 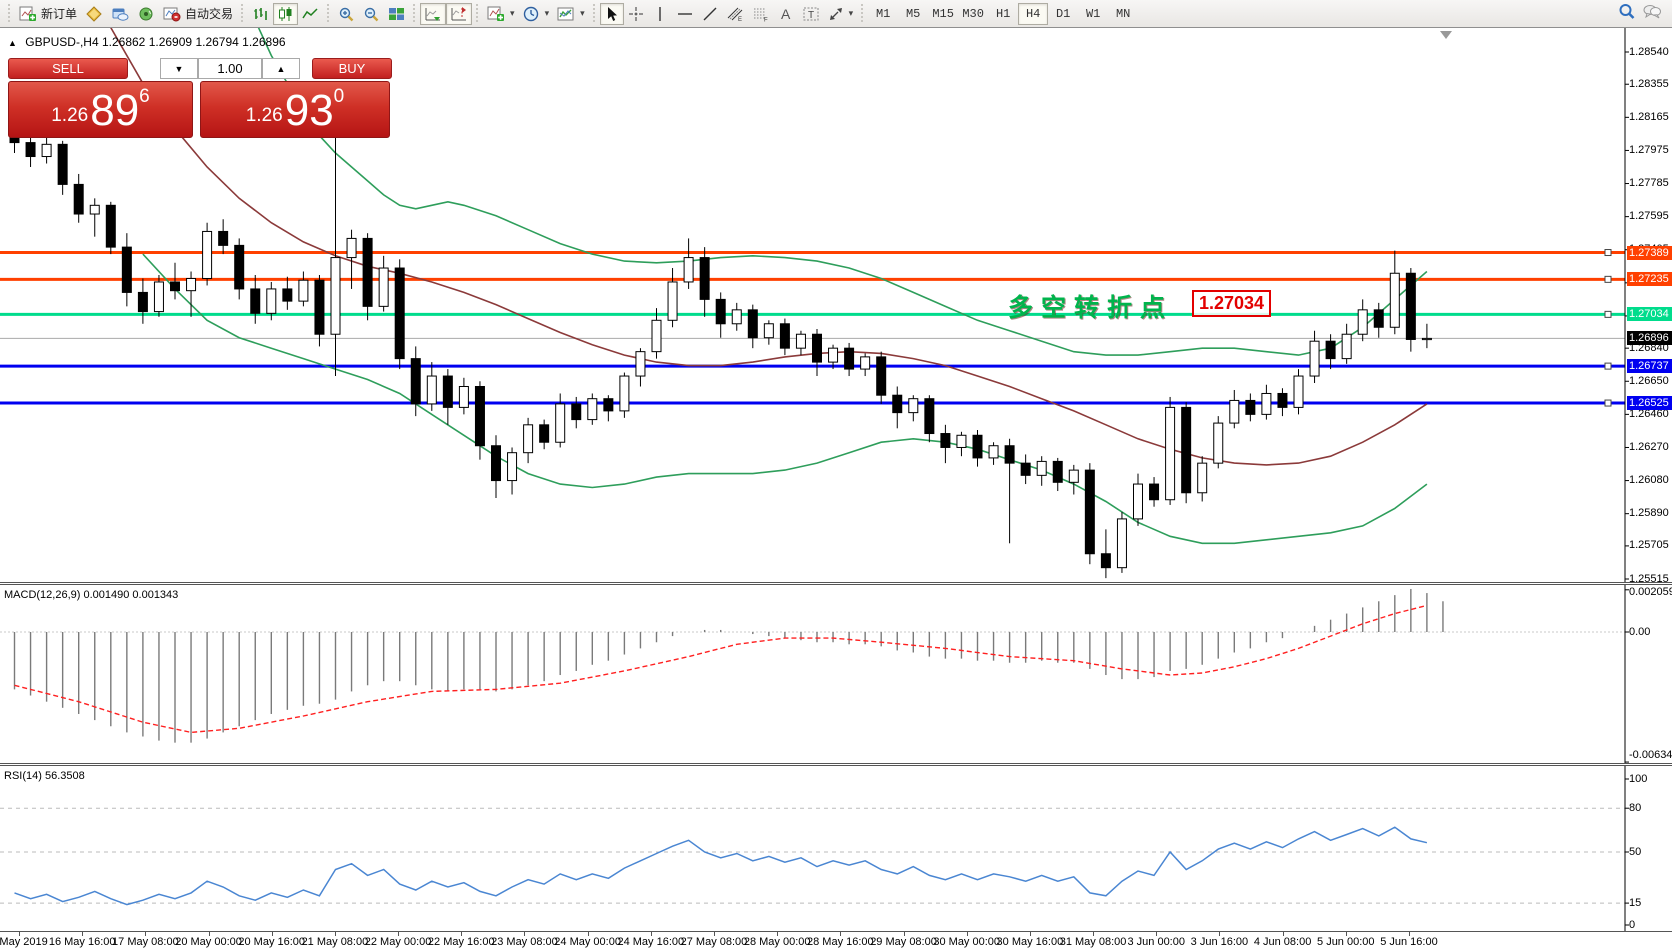 I want to click on bar-chart-button, so click(x=260, y=14).